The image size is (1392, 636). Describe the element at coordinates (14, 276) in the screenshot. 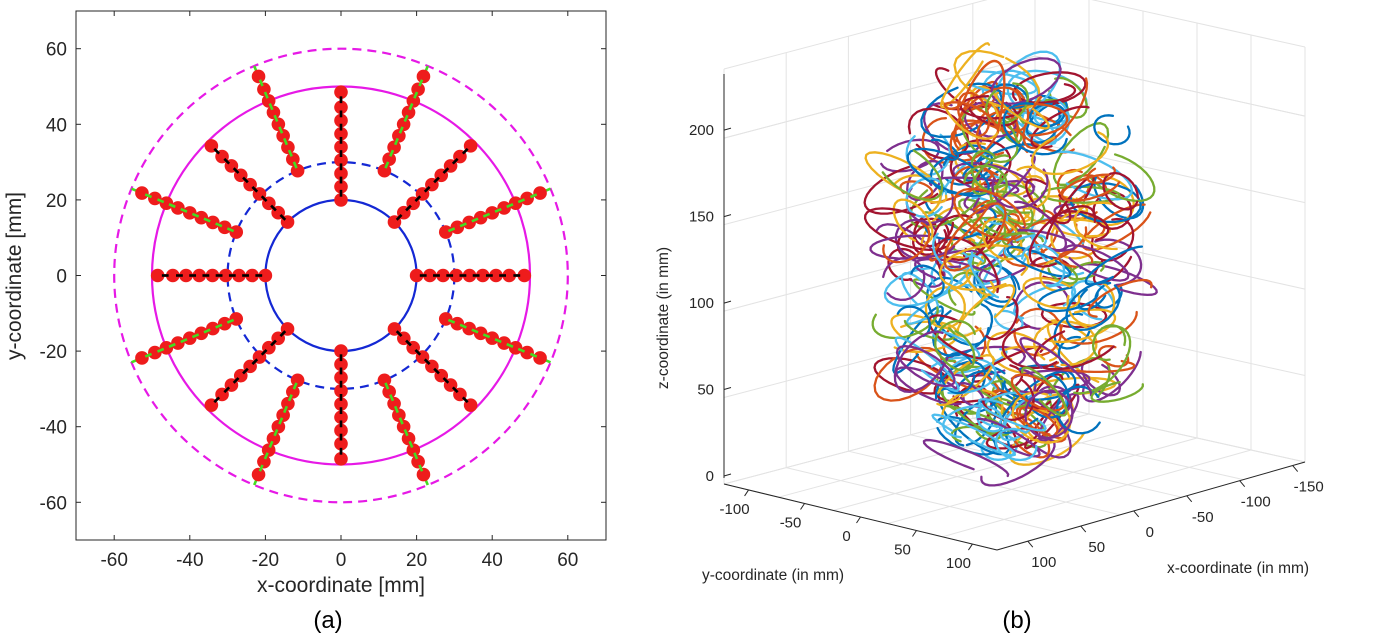

I see `panel-a-y-axis-label: y-coordinate [mm]` at that location.